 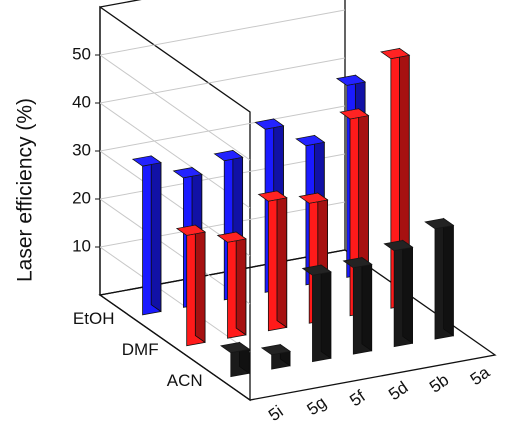 What do you see at coordinates (81, 149) in the screenshot?
I see `z-tick-label: 30` at bounding box center [81, 149].